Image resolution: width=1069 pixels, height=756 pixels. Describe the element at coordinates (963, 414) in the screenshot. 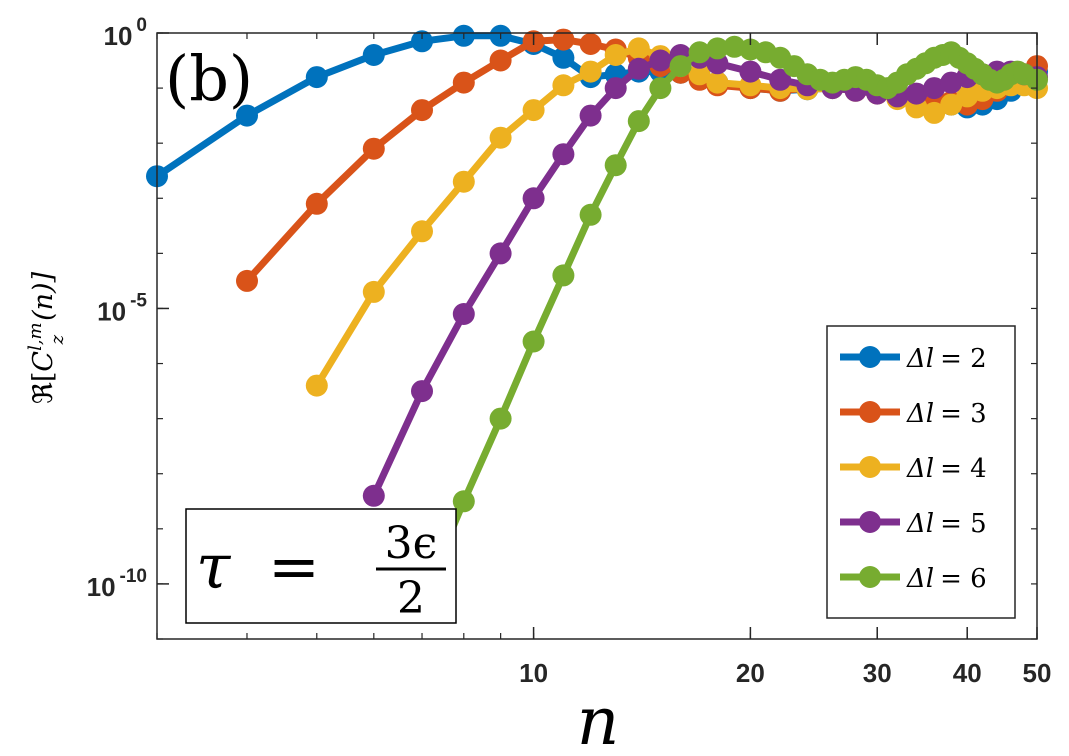

I see `legend-label-rhs: = 3` at that location.